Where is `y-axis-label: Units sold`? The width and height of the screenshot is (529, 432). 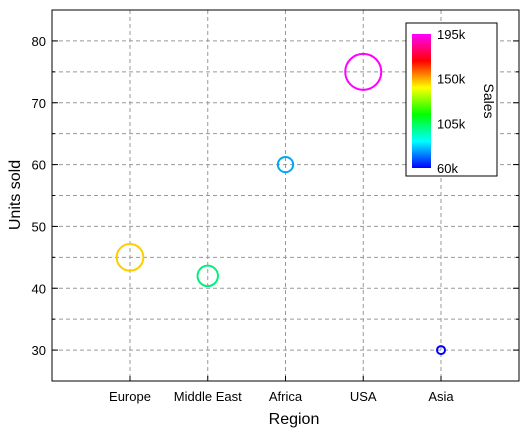 y-axis-label: Units sold is located at coordinates (15, 195).